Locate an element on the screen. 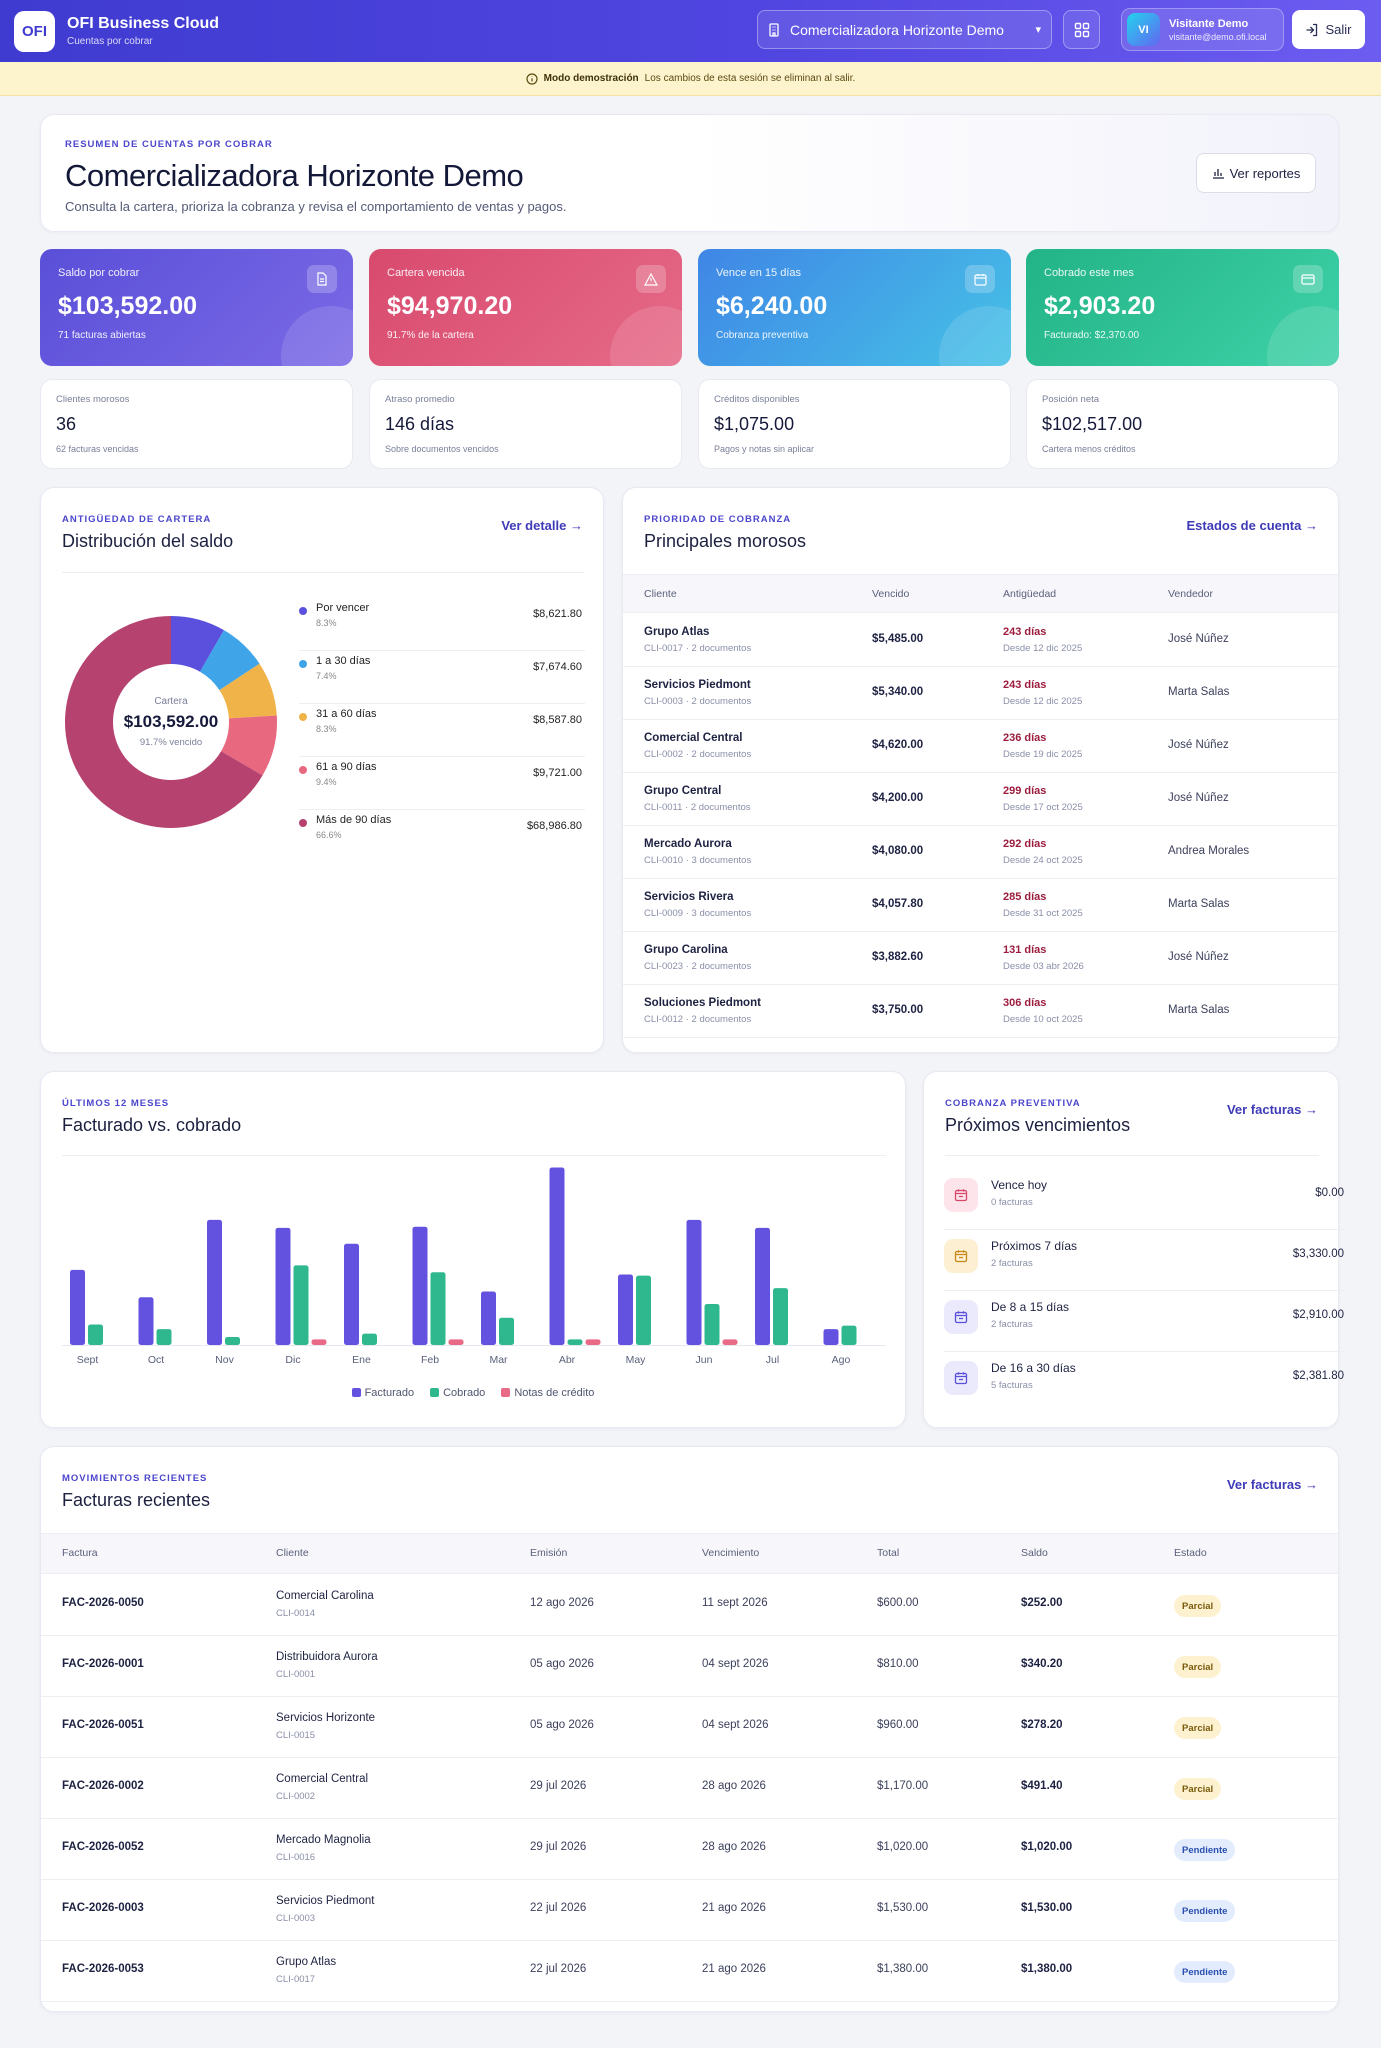 Image resolution: width=1381 pixels, height=2048 pixels. company-select: Comercializadora Horizonte Demo ▾ is located at coordinates (904, 29).